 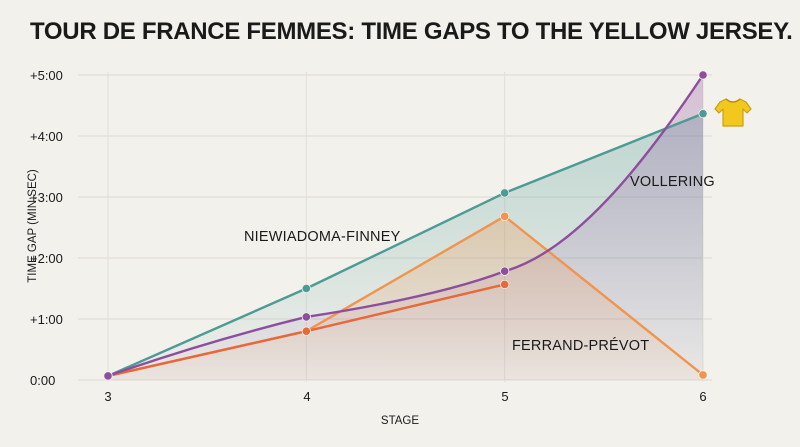 I want to click on y-axis-label: TIME GAP (MIN:SEC), so click(x=33, y=226).